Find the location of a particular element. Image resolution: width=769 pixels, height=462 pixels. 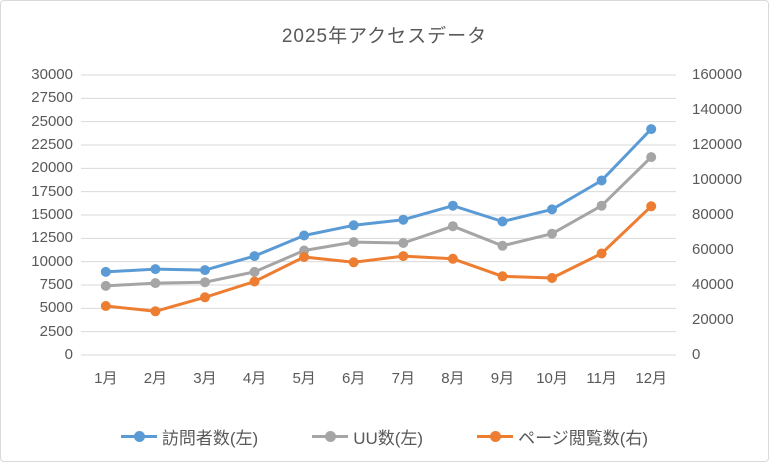

right-axis-tick-label: 160000 is located at coordinates (717, 74).